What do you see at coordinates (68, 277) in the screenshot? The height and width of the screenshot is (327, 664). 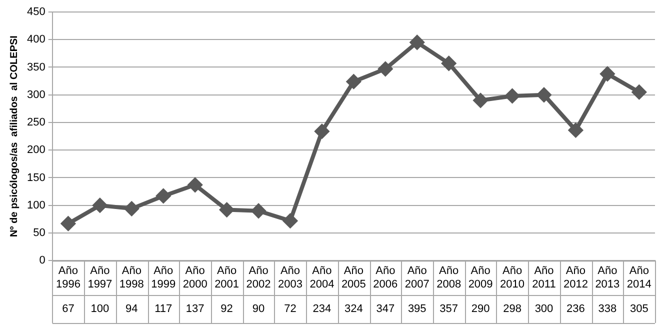 I see `x-tick-label: Año 1996` at bounding box center [68, 277].